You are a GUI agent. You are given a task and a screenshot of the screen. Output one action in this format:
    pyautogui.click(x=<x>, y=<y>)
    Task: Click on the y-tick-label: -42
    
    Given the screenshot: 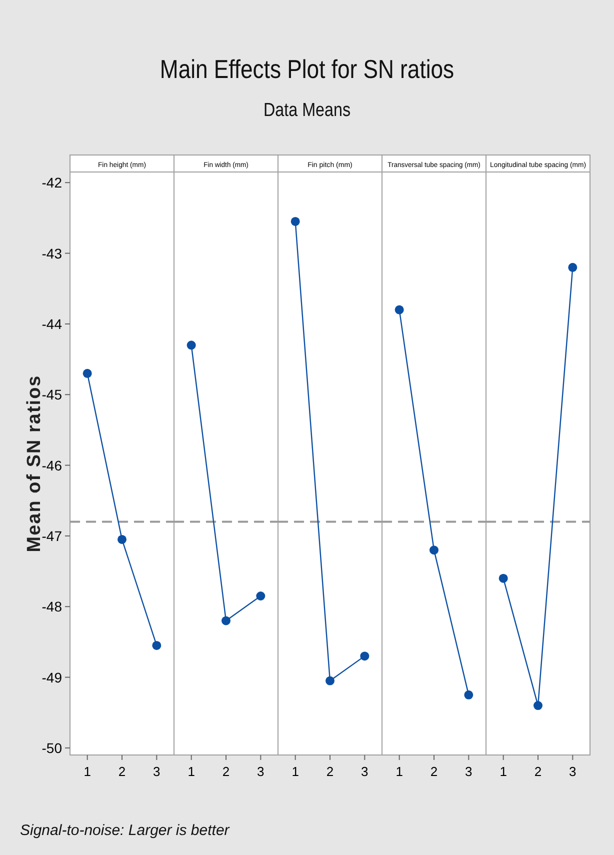 What is the action you would take?
    pyautogui.click(x=52, y=182)
    